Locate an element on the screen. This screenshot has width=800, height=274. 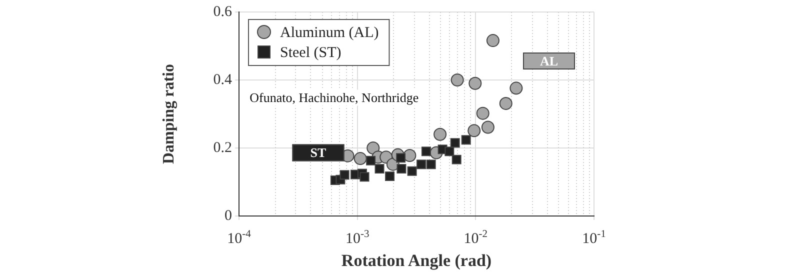
legend-label: Steel (ST) is located at coordinates (311, 52).